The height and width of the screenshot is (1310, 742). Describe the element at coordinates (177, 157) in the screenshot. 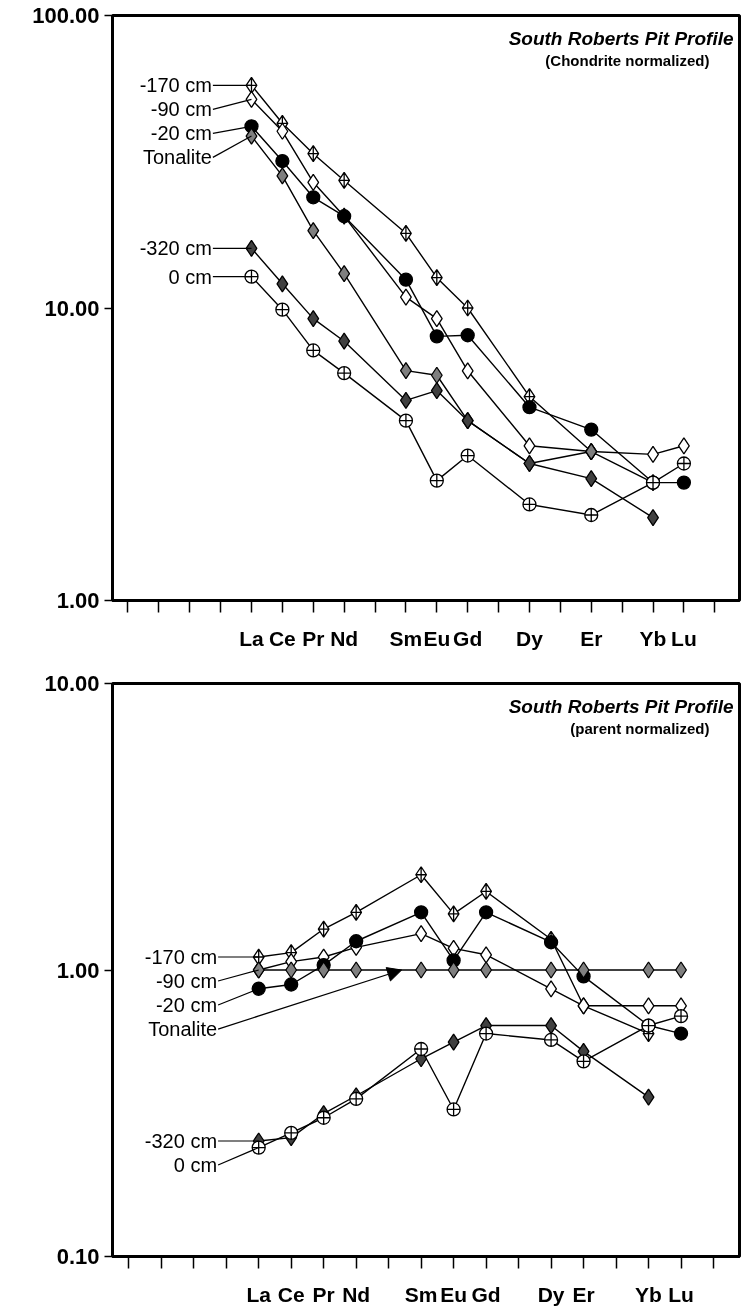

I see `legend-label: Tonalite` at that location.